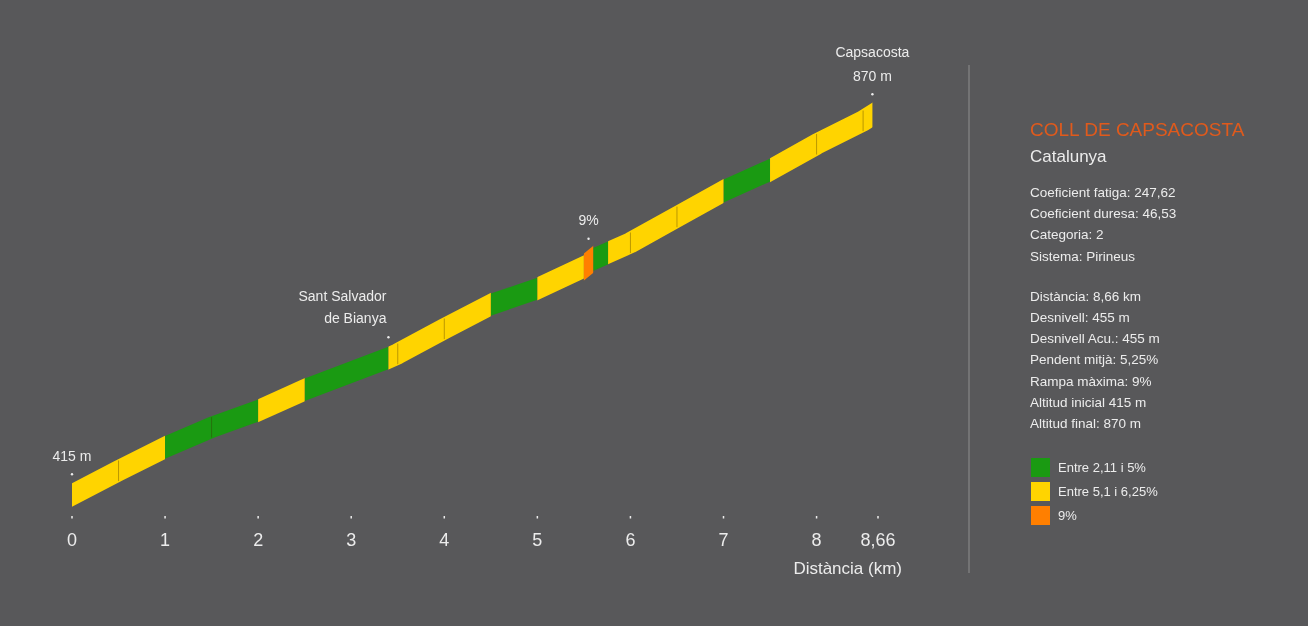 Image resolution: width=1308 pixels, height=626 pixels. I want to click on x-tick-label: 7, so click(723, 540).